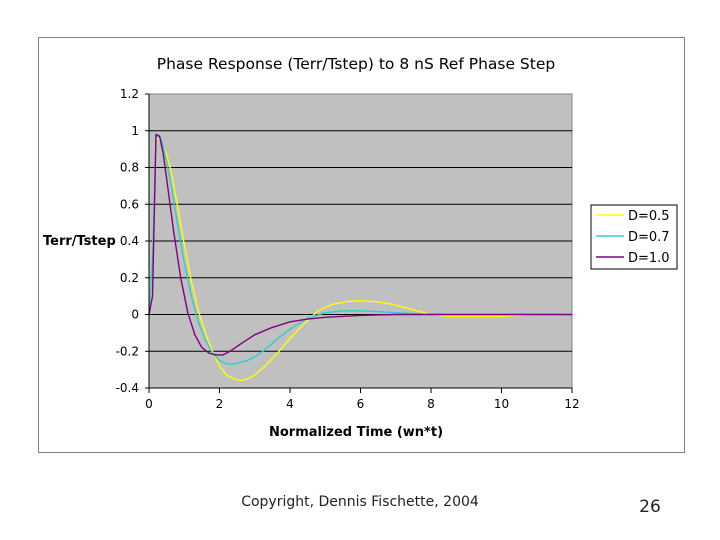  I want to click on x-tick-label: 10, so click(501, 404).